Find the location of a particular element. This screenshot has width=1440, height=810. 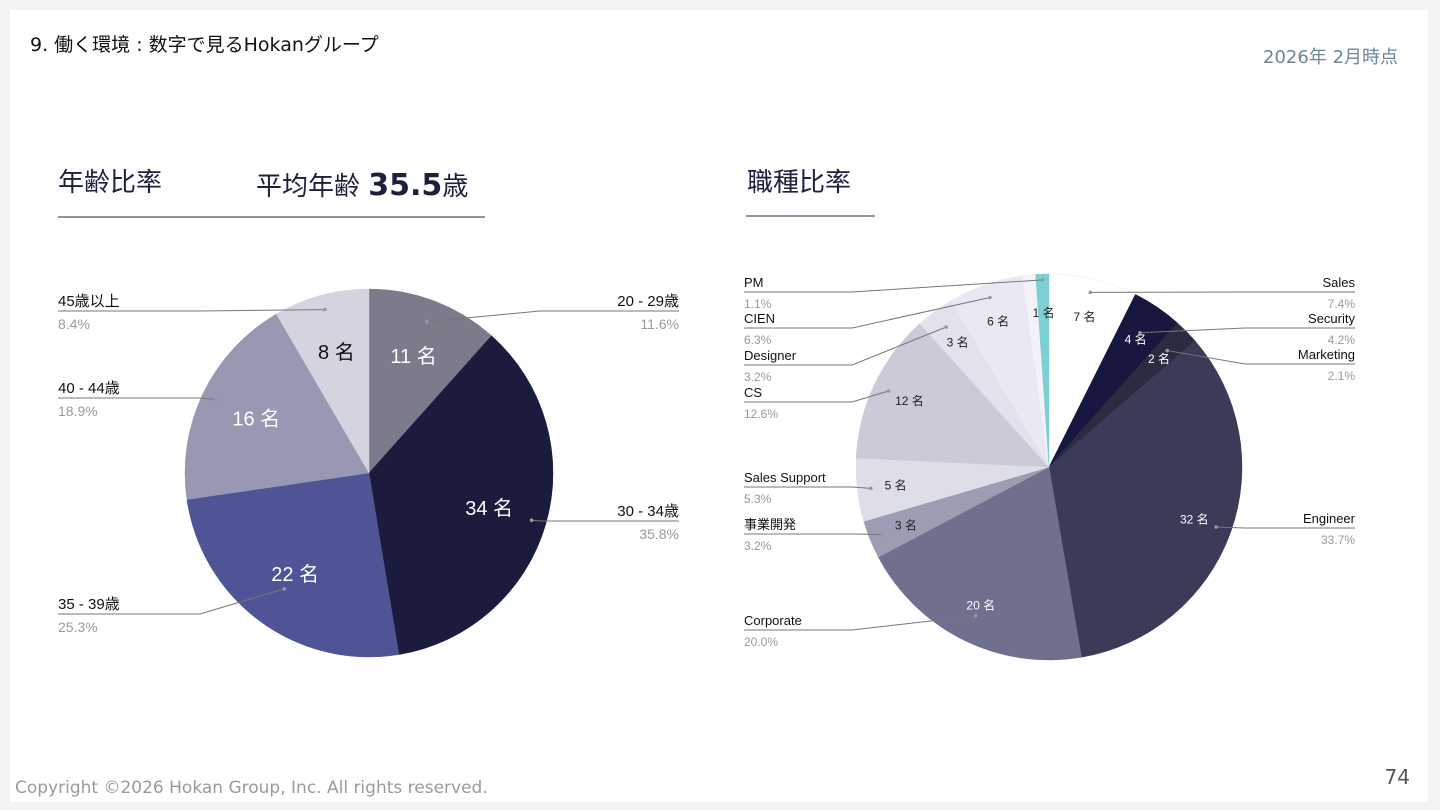

average-age-unit: 歳 is located at coordinates (455, 187).